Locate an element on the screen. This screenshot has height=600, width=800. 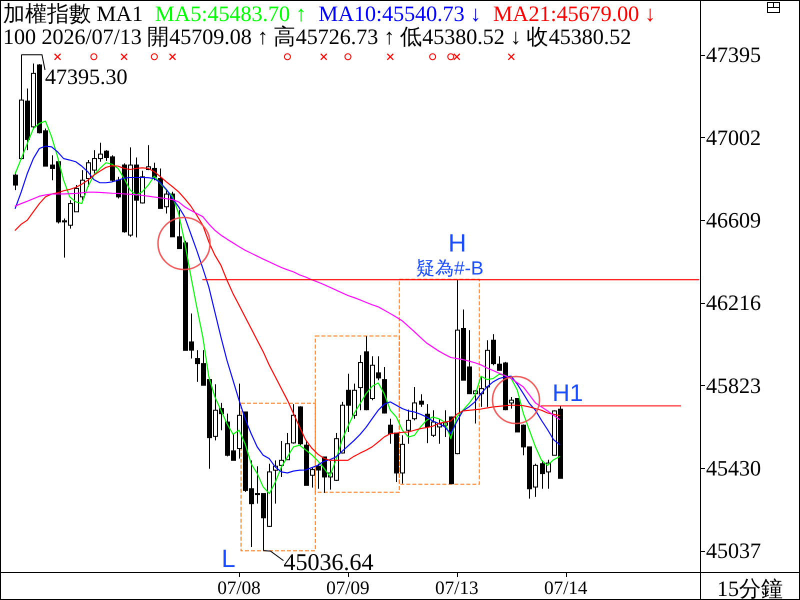
text: MA5:45483.70 ↑ is located at coordinates (230, 13).